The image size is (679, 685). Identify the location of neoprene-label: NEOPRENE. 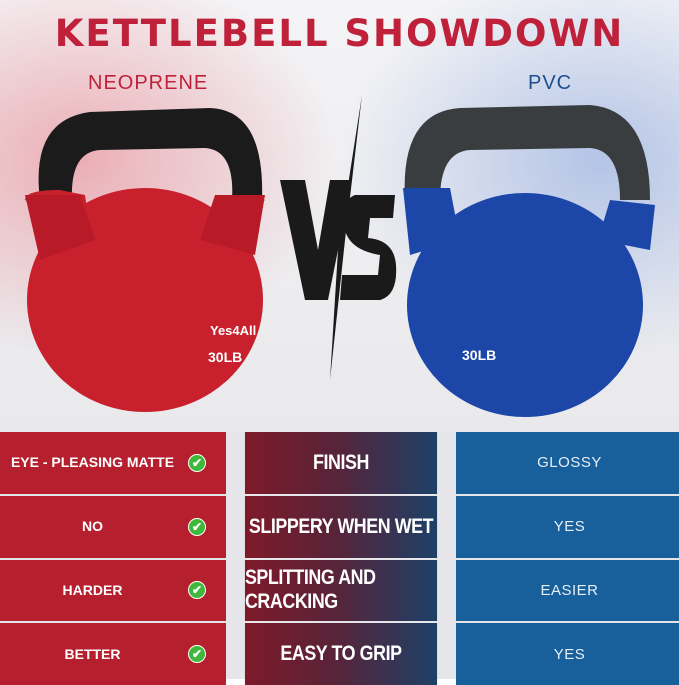
(148, 83).